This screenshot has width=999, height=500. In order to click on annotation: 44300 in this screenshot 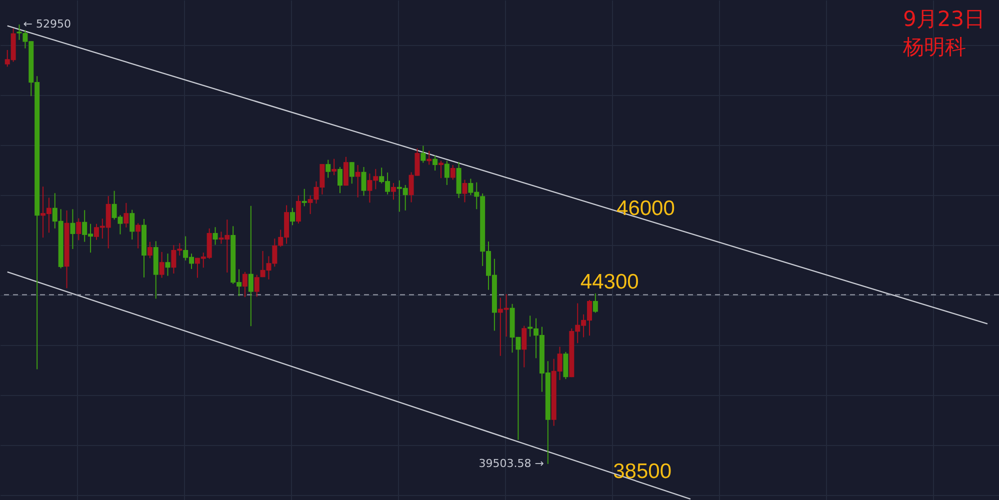, I will do `click(609, 282)`.